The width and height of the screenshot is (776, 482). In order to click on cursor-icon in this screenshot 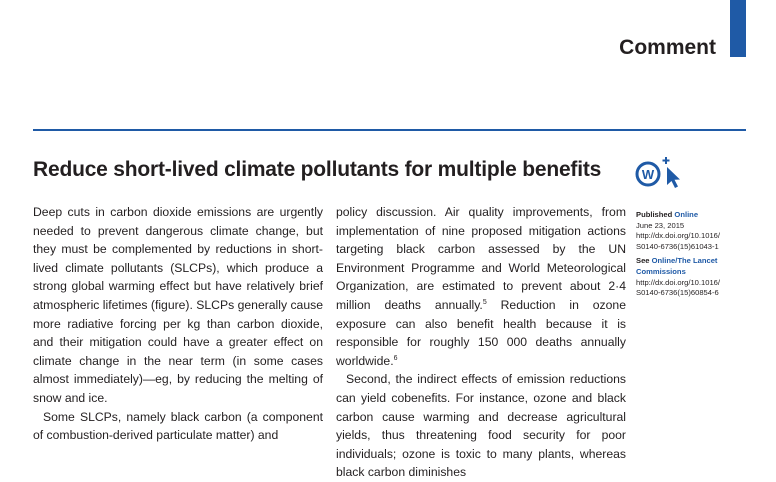, I will do `click(673, 177)`.